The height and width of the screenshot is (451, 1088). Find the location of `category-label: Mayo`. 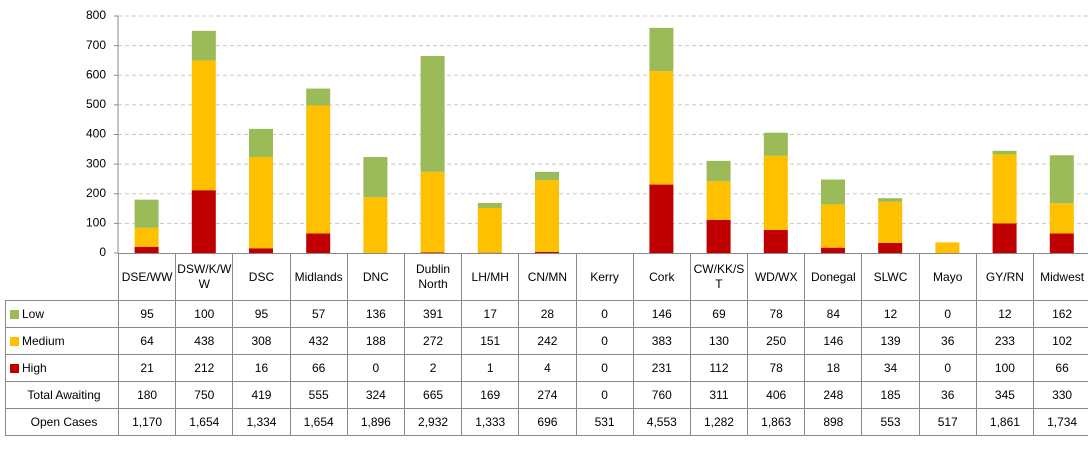

category-label: Mayo is located at coordinates (947, 277).